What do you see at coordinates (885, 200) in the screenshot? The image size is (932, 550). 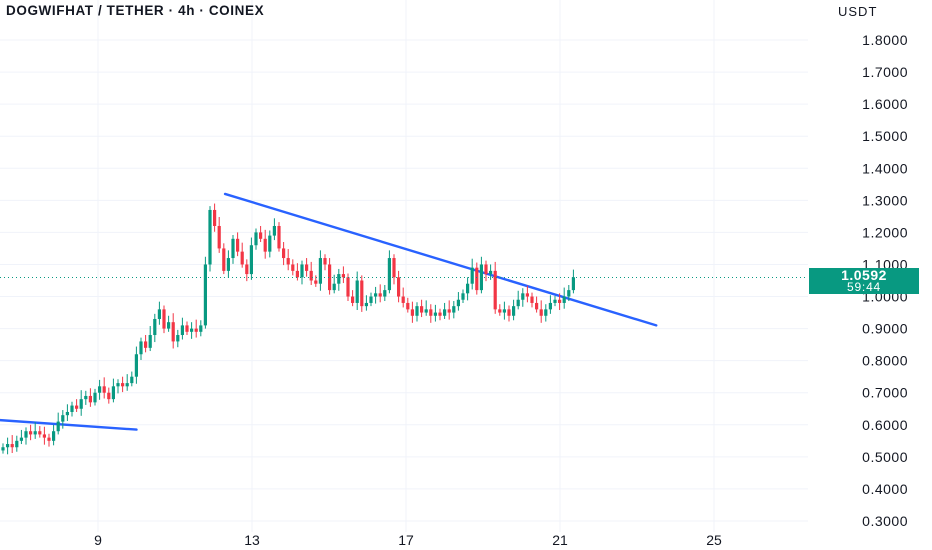 I see `y-tick-label: 1.3000` at bounding box center [885, 200].